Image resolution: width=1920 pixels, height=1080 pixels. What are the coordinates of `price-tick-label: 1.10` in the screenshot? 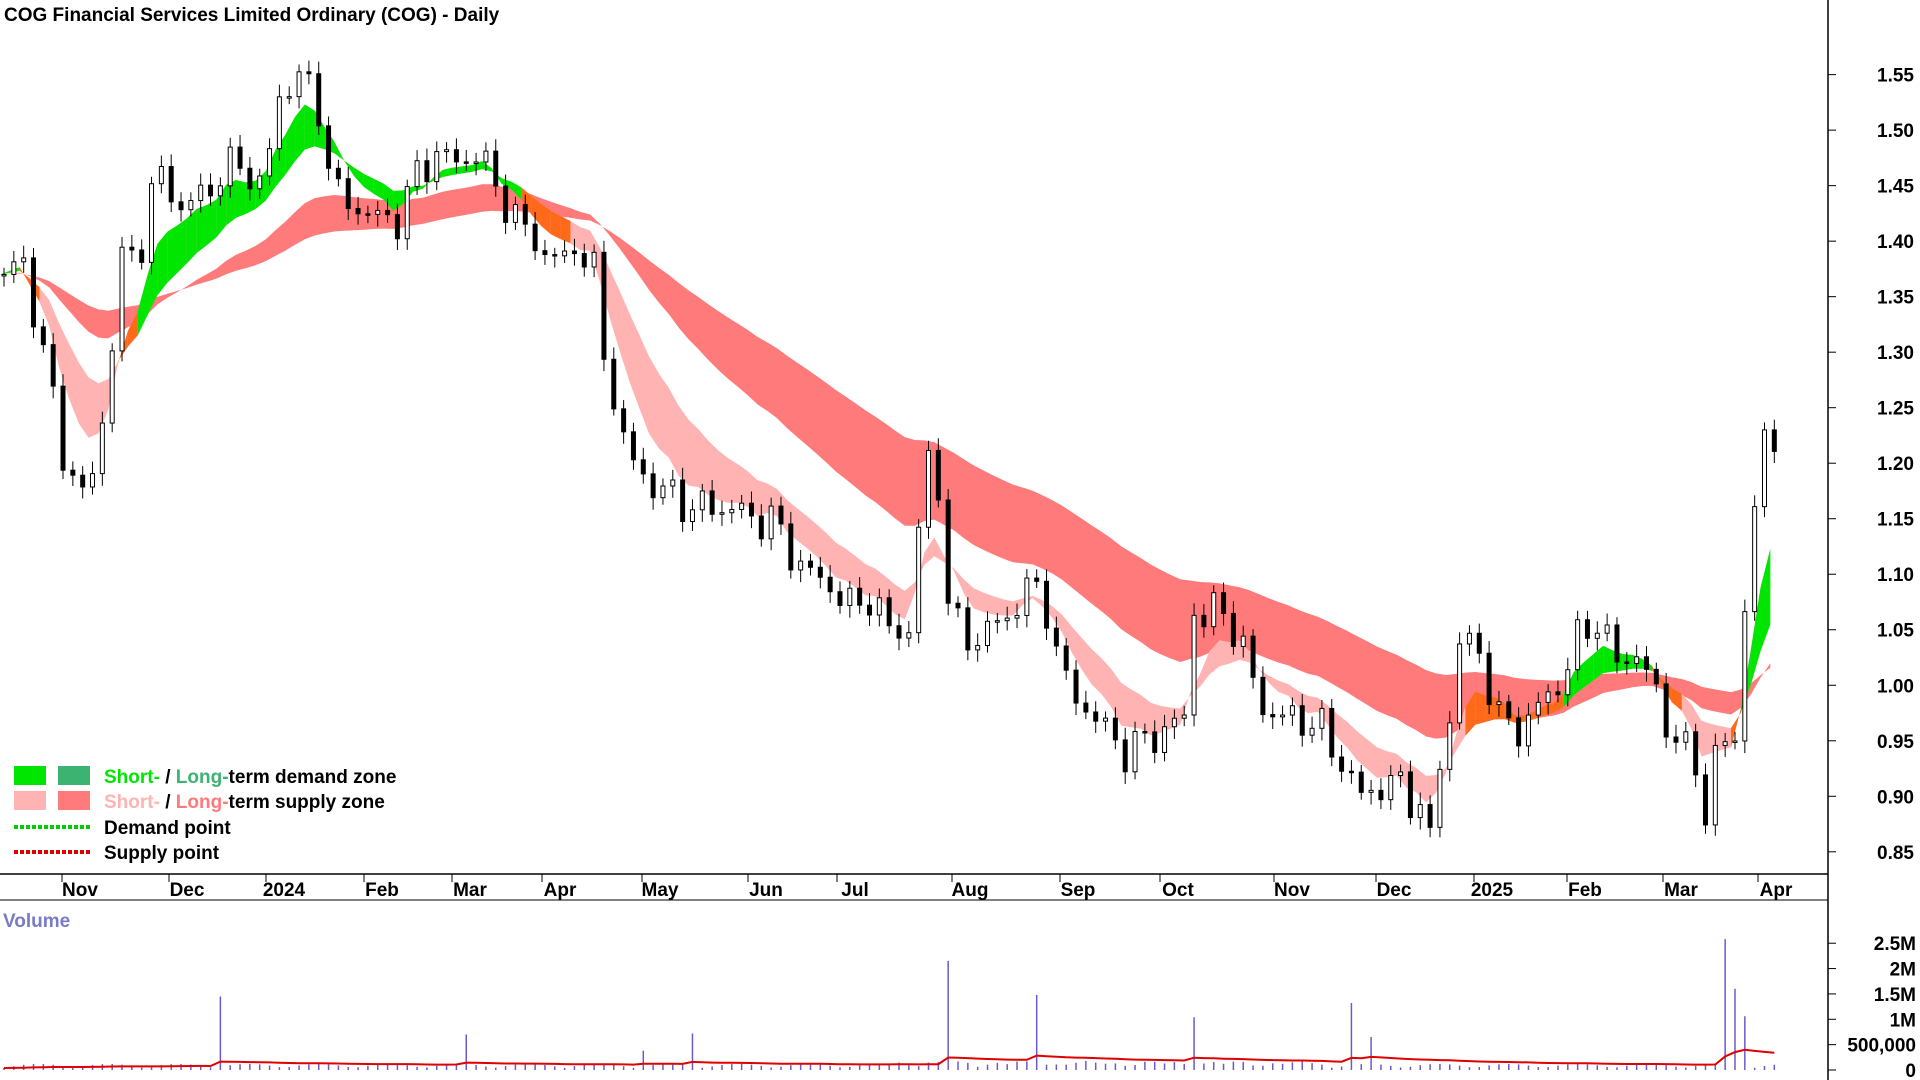 It's located at (1895, 575).